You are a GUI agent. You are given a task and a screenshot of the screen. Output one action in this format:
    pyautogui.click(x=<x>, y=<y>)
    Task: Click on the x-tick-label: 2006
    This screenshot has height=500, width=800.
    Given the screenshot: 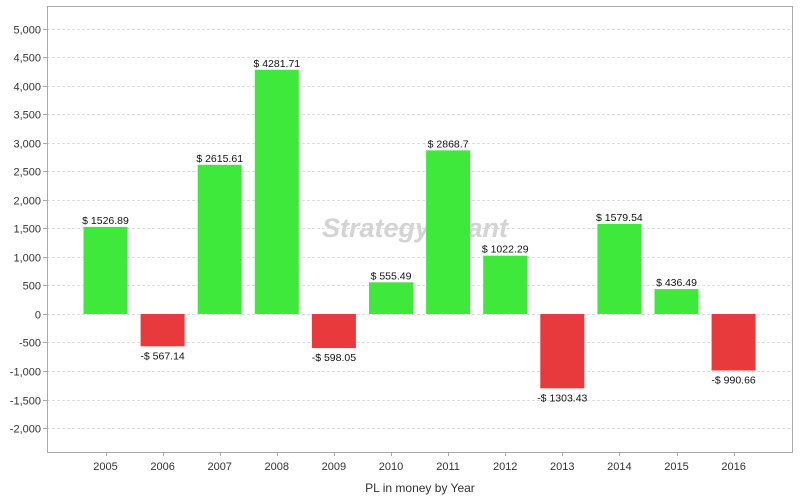 What is the action you would take?
    pyautogui.click(x=162, y=467)
    